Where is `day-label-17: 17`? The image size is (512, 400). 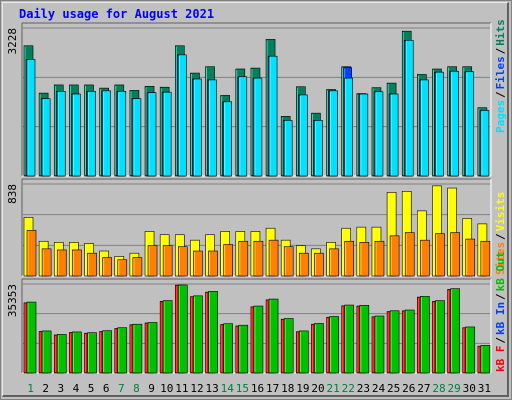 day-label-17: 17 is located at coordinates (272, 388).